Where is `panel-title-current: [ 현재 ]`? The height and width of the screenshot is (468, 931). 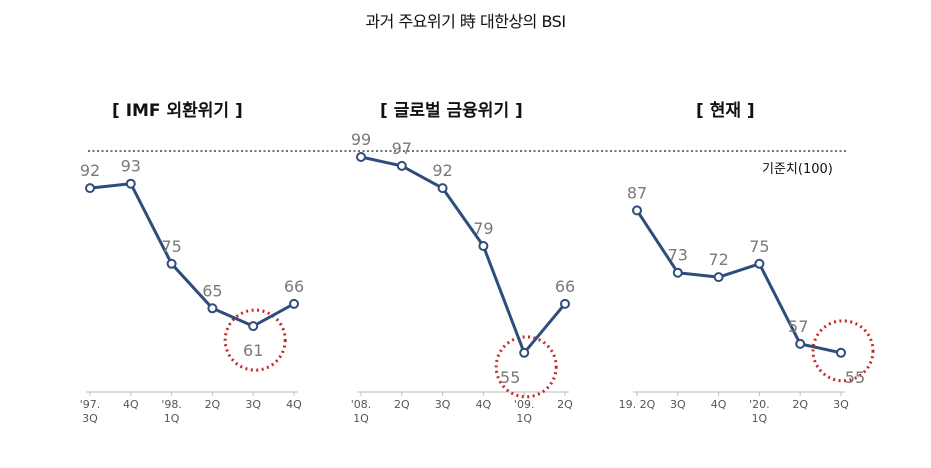 panel-title-current: [ 현재 ] is located at coordinates (725, 111).